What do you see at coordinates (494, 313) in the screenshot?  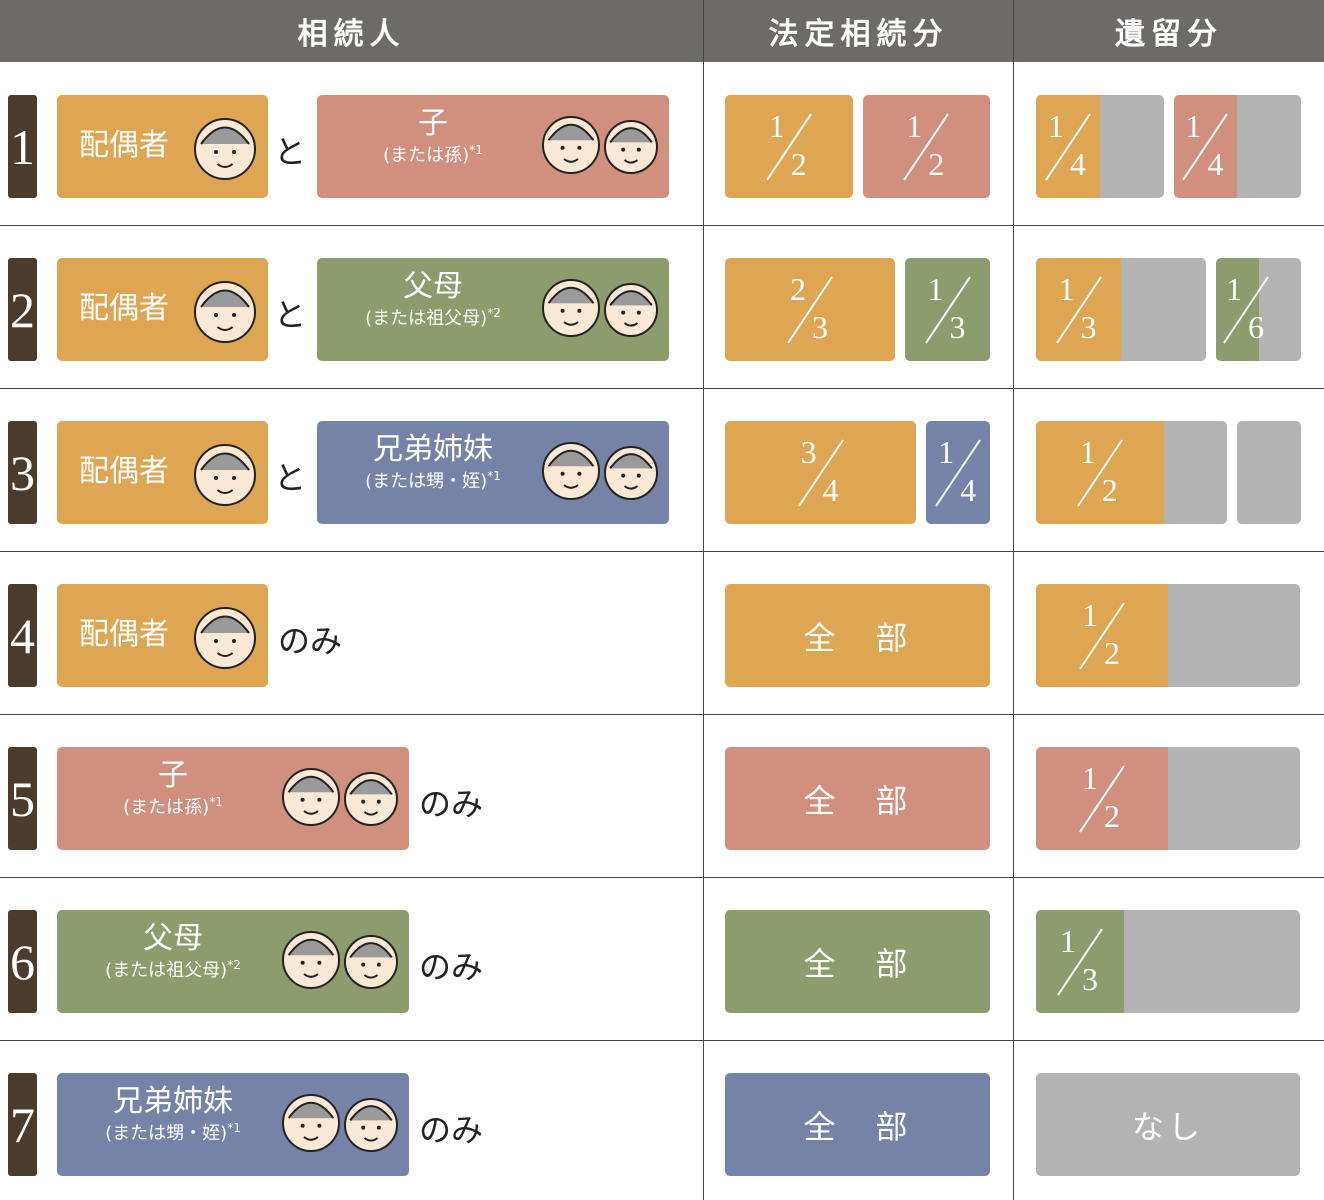 I see `heir-note-mark: *2` at bounding box center [494, 313].